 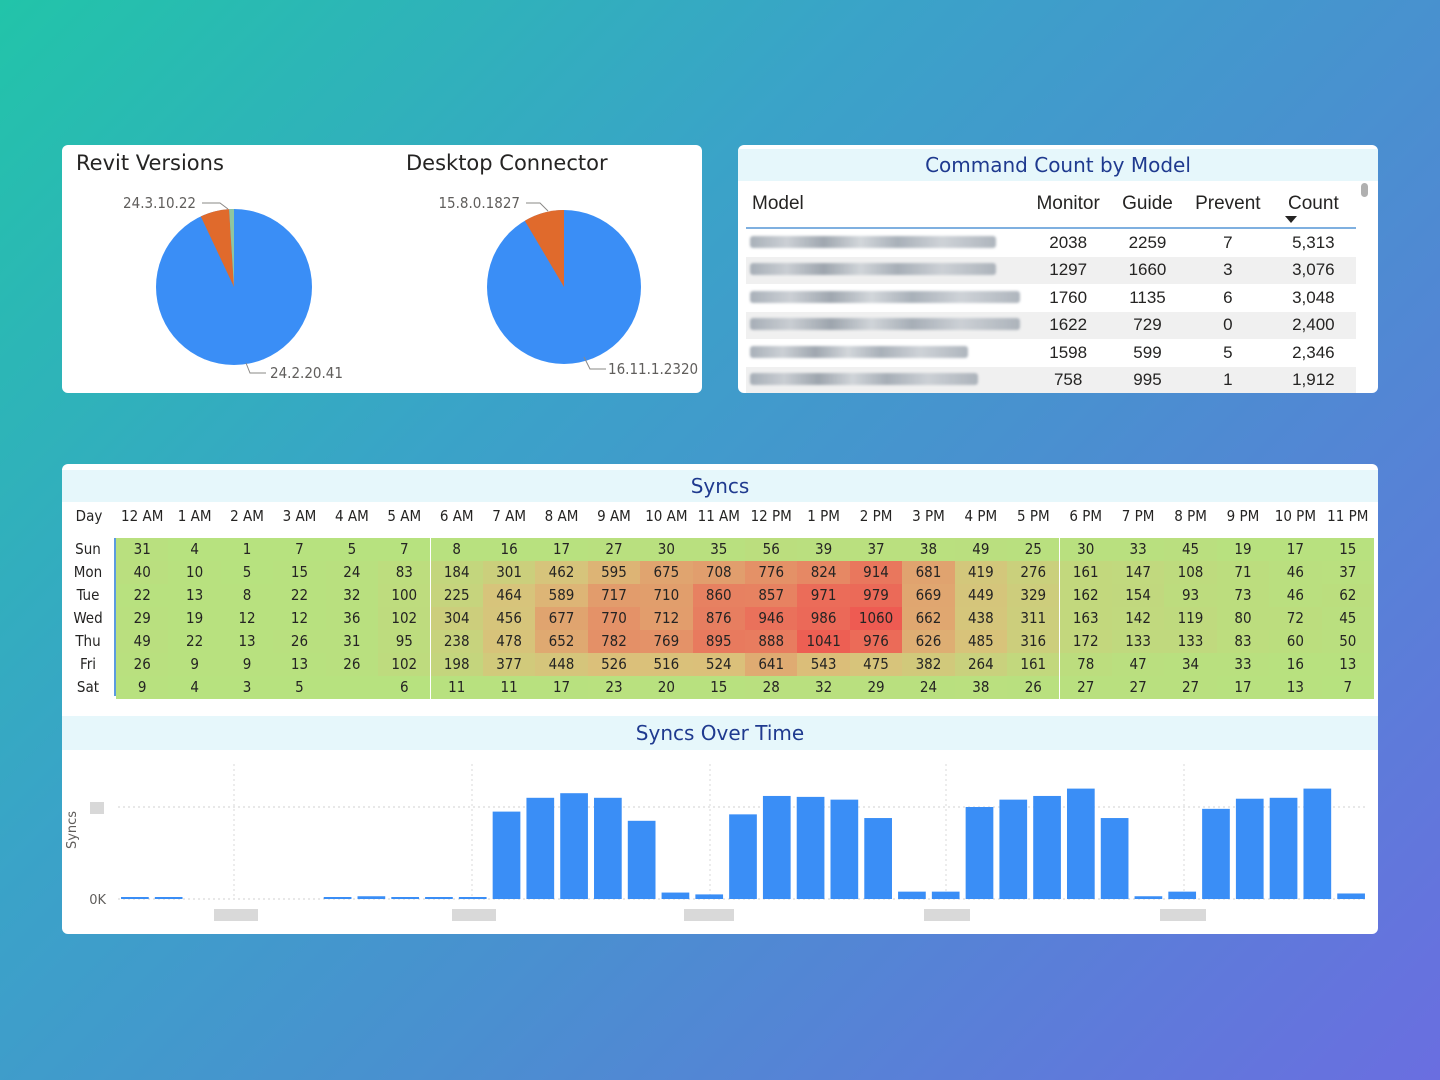 What do you see at coordinates (823, 595) in the screenshot?
I see `heatmap-cell: 971` at bounding box center [823, 595].